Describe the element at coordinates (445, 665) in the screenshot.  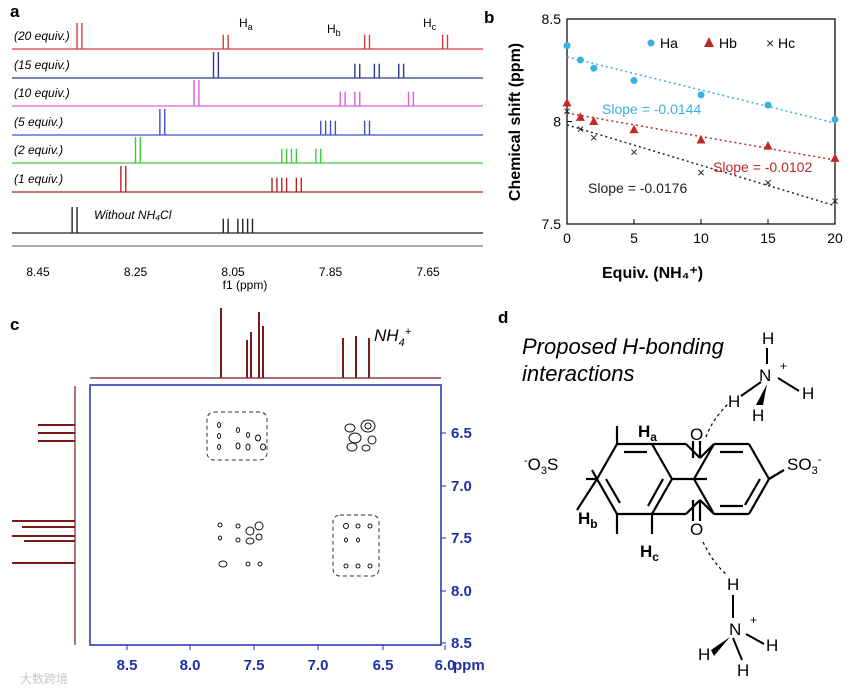
I see `c-x-tick-label: 6.0` at that location.